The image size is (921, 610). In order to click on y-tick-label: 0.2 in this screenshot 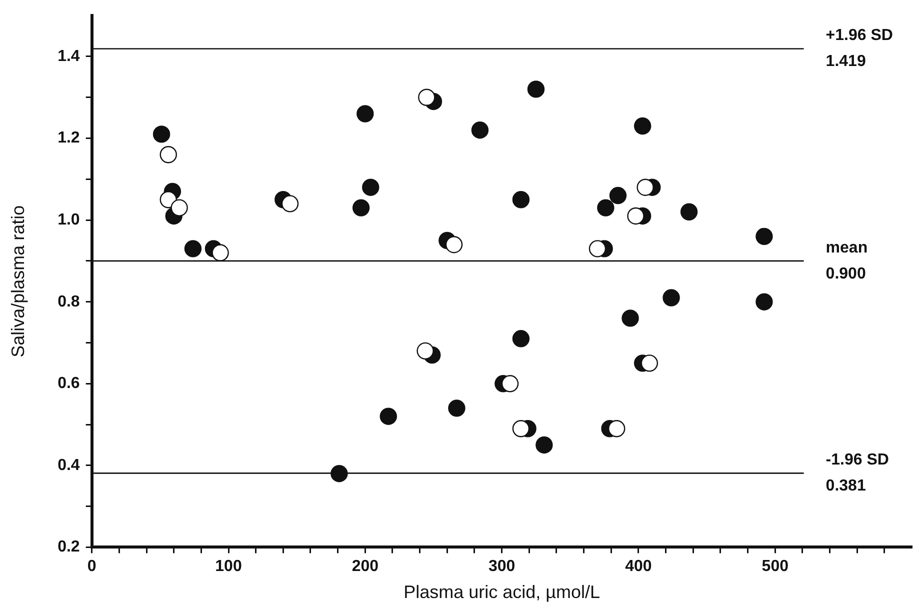, I will do `click(69, 547)`.